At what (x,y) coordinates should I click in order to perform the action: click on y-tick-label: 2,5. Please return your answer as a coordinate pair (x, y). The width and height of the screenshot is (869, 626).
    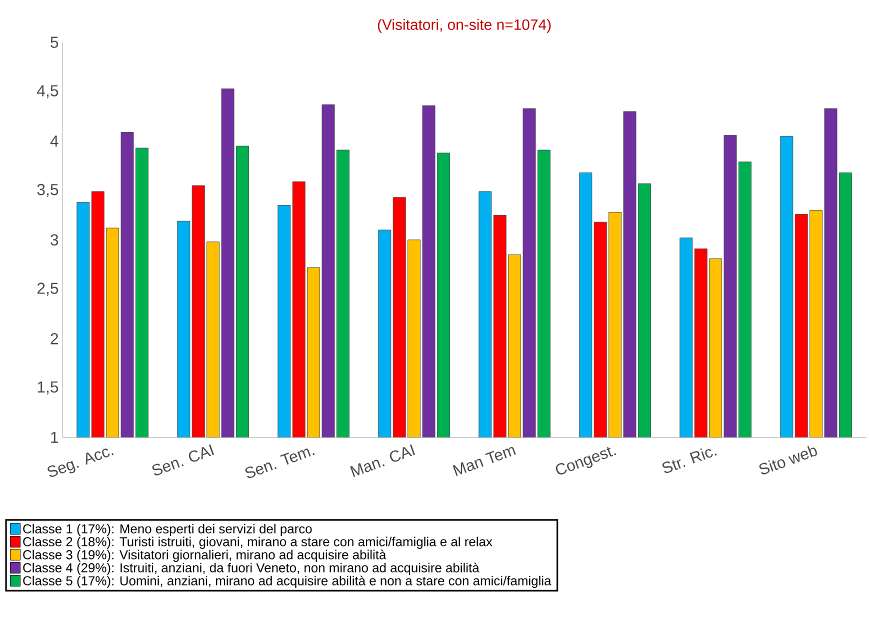
    Looking at the image, I should click on (47, 289).